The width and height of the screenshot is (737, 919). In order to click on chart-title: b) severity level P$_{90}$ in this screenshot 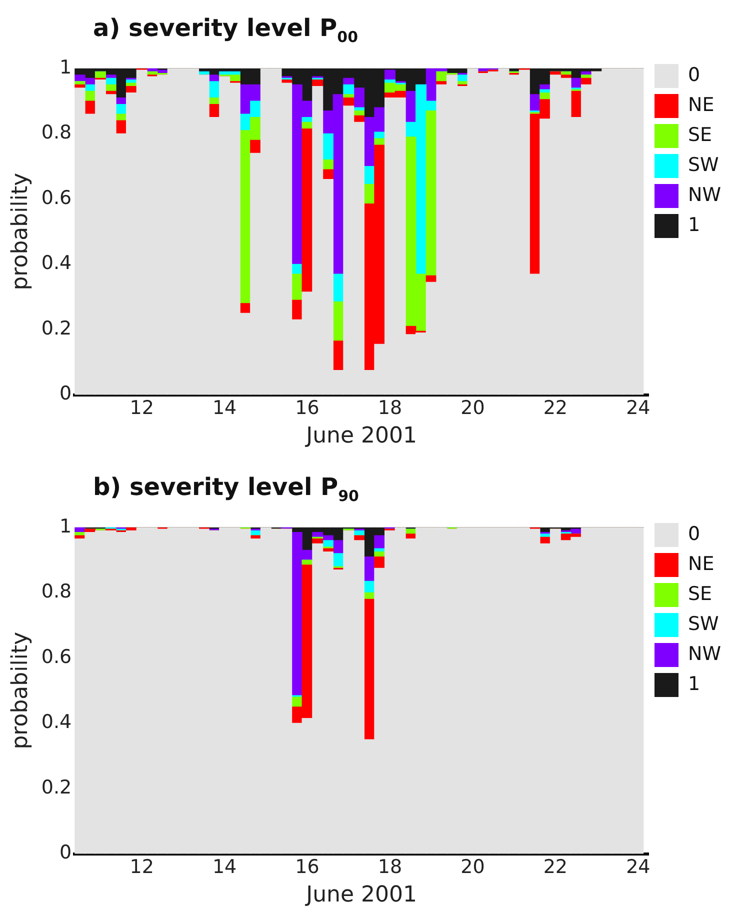, I will do `click(226, 489)`.